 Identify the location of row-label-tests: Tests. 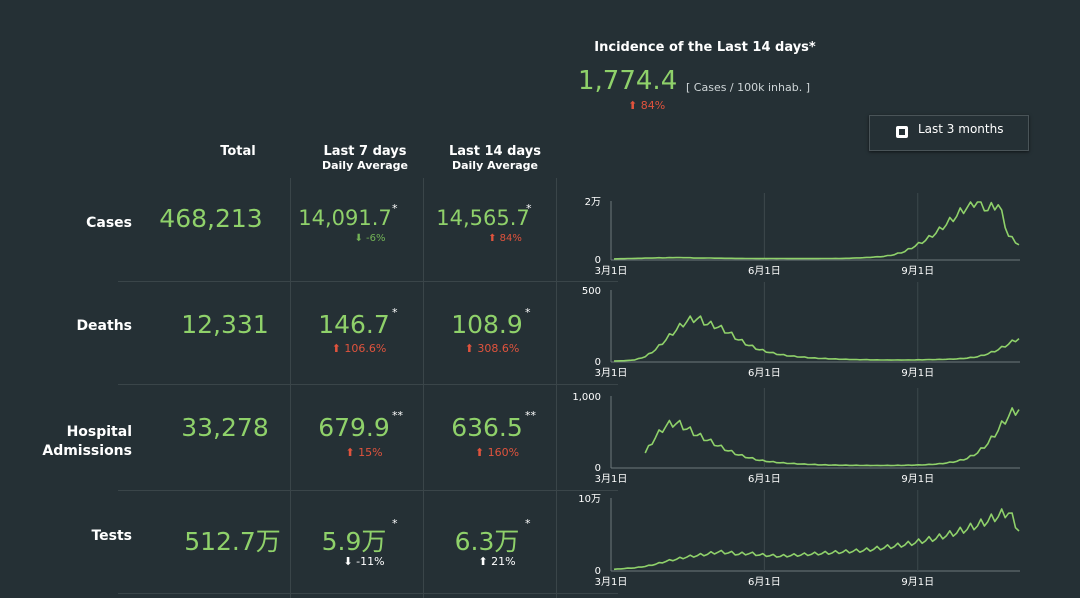
(111, 536).